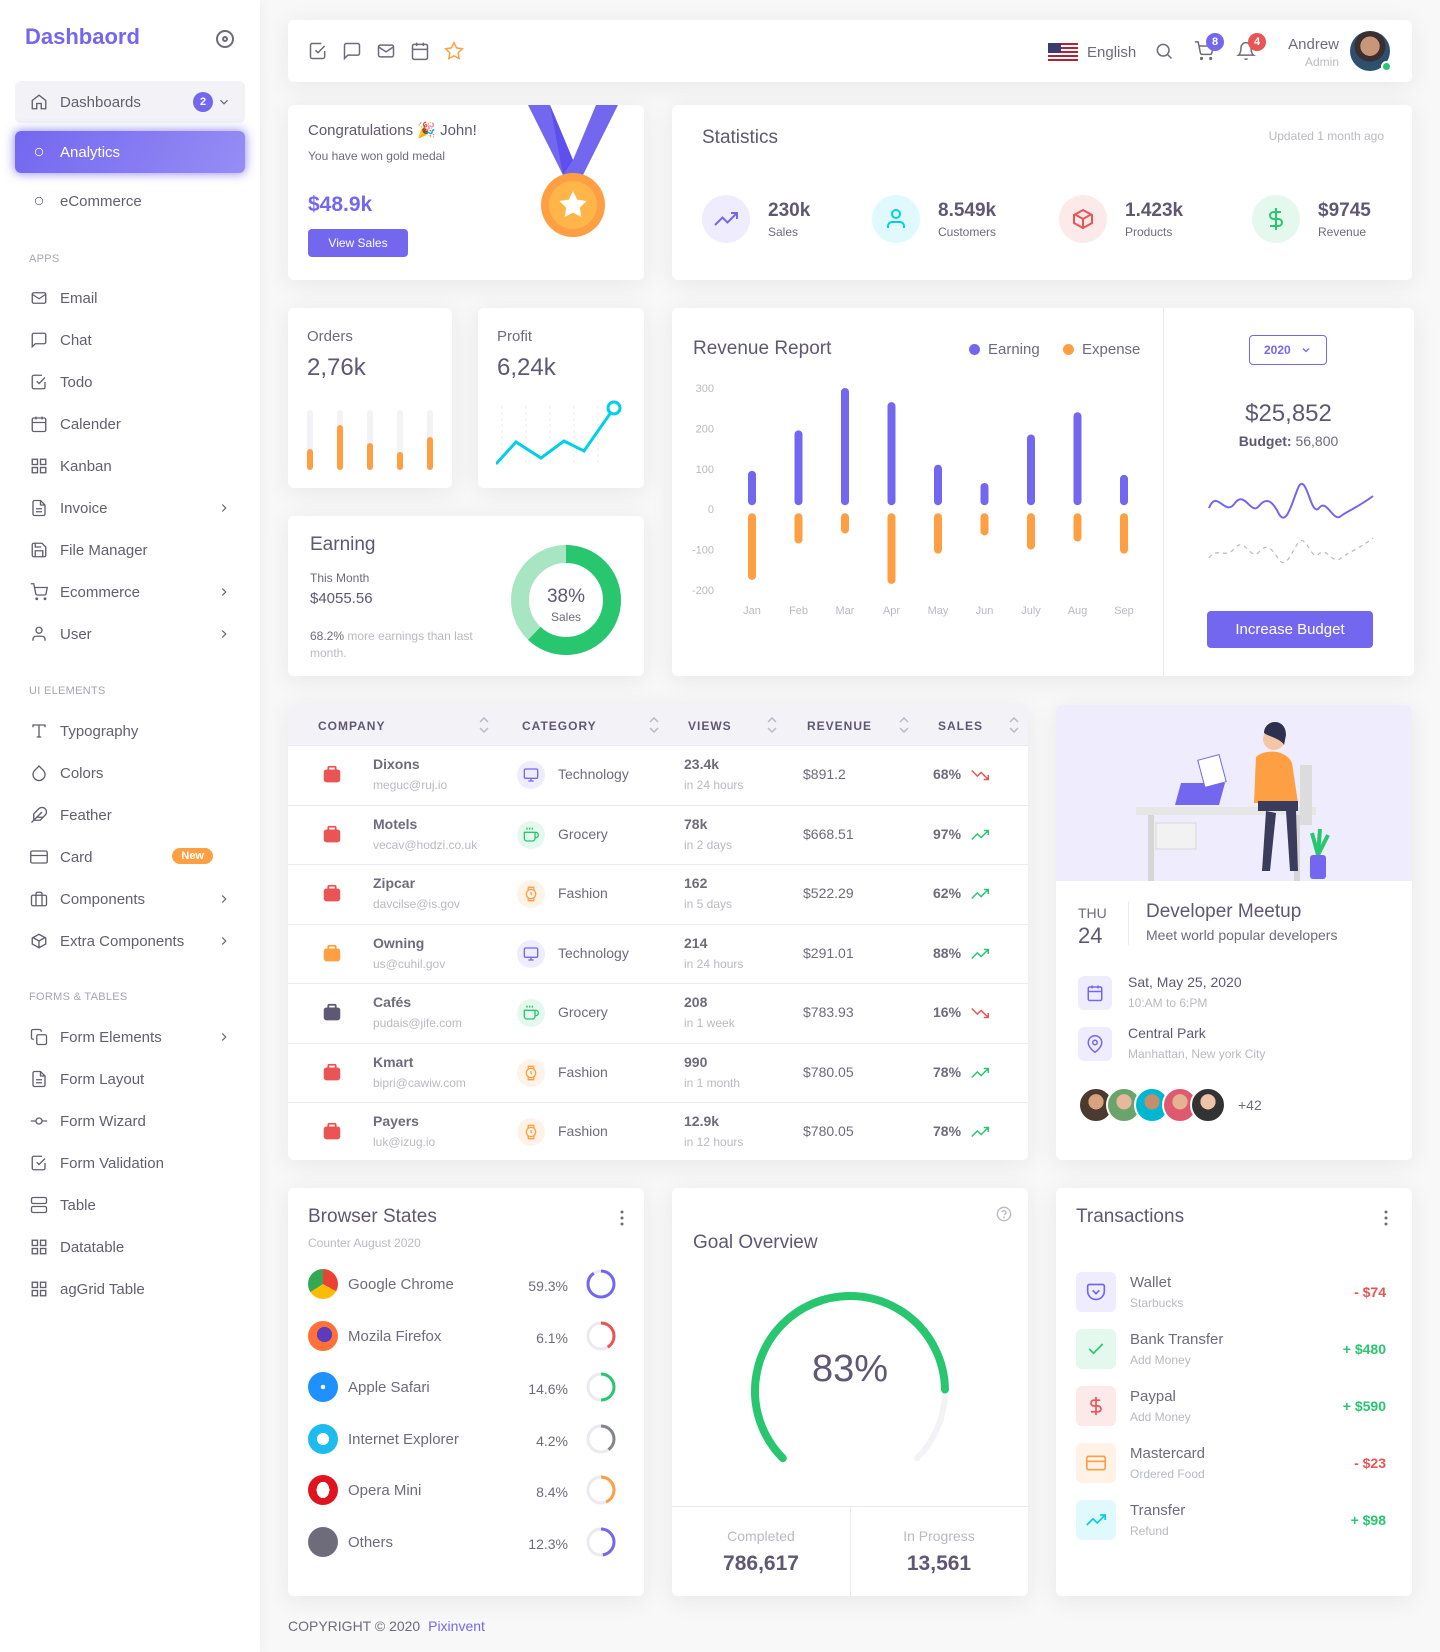  I want to click on sidebar-item-file-manager: File Manager, so click(130, 550).